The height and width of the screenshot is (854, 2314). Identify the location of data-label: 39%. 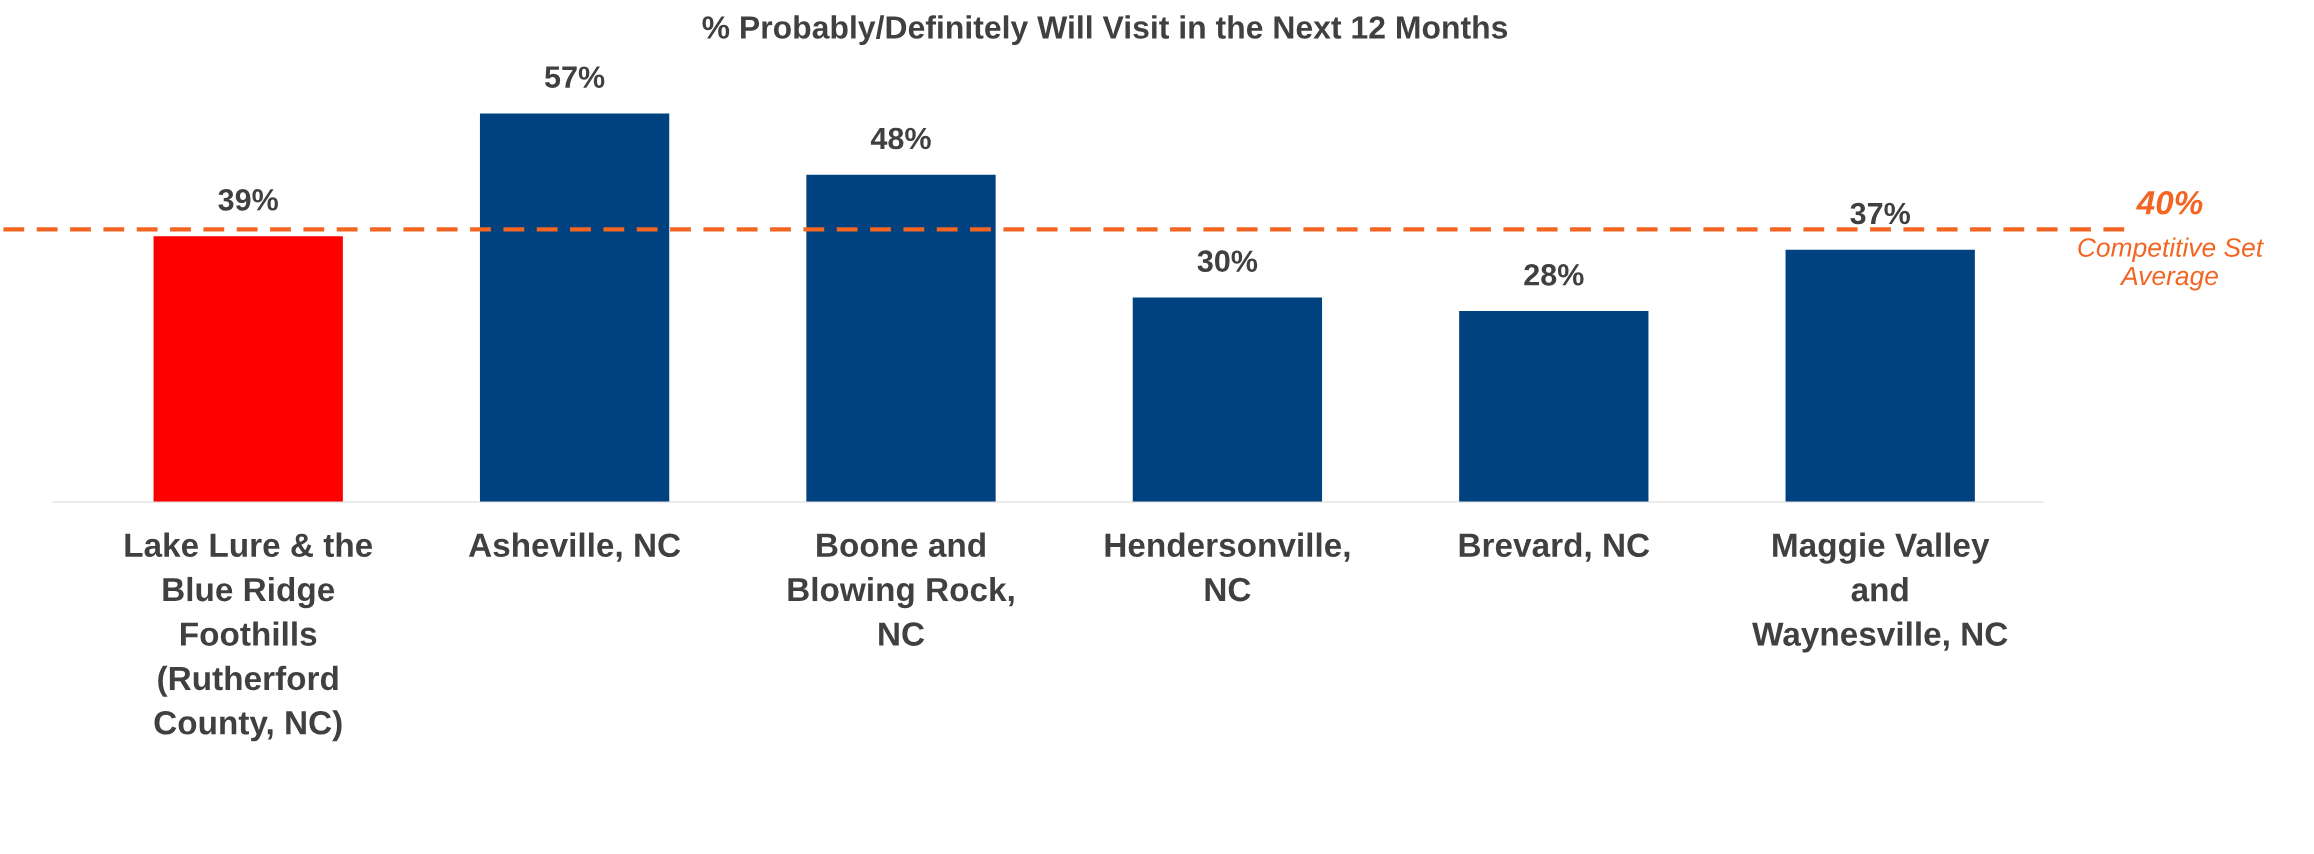
(248, 200).